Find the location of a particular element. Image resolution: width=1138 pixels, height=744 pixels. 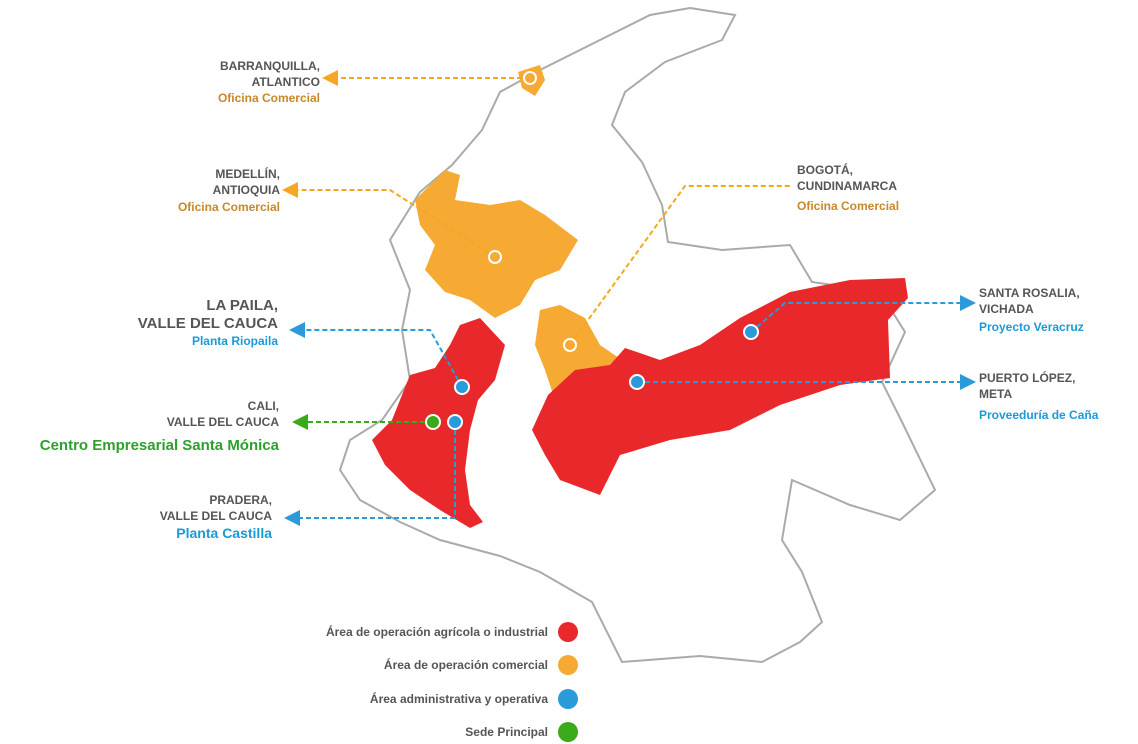

location-name: SANTA ROSALIA, is located at coordinates (1029, 293).